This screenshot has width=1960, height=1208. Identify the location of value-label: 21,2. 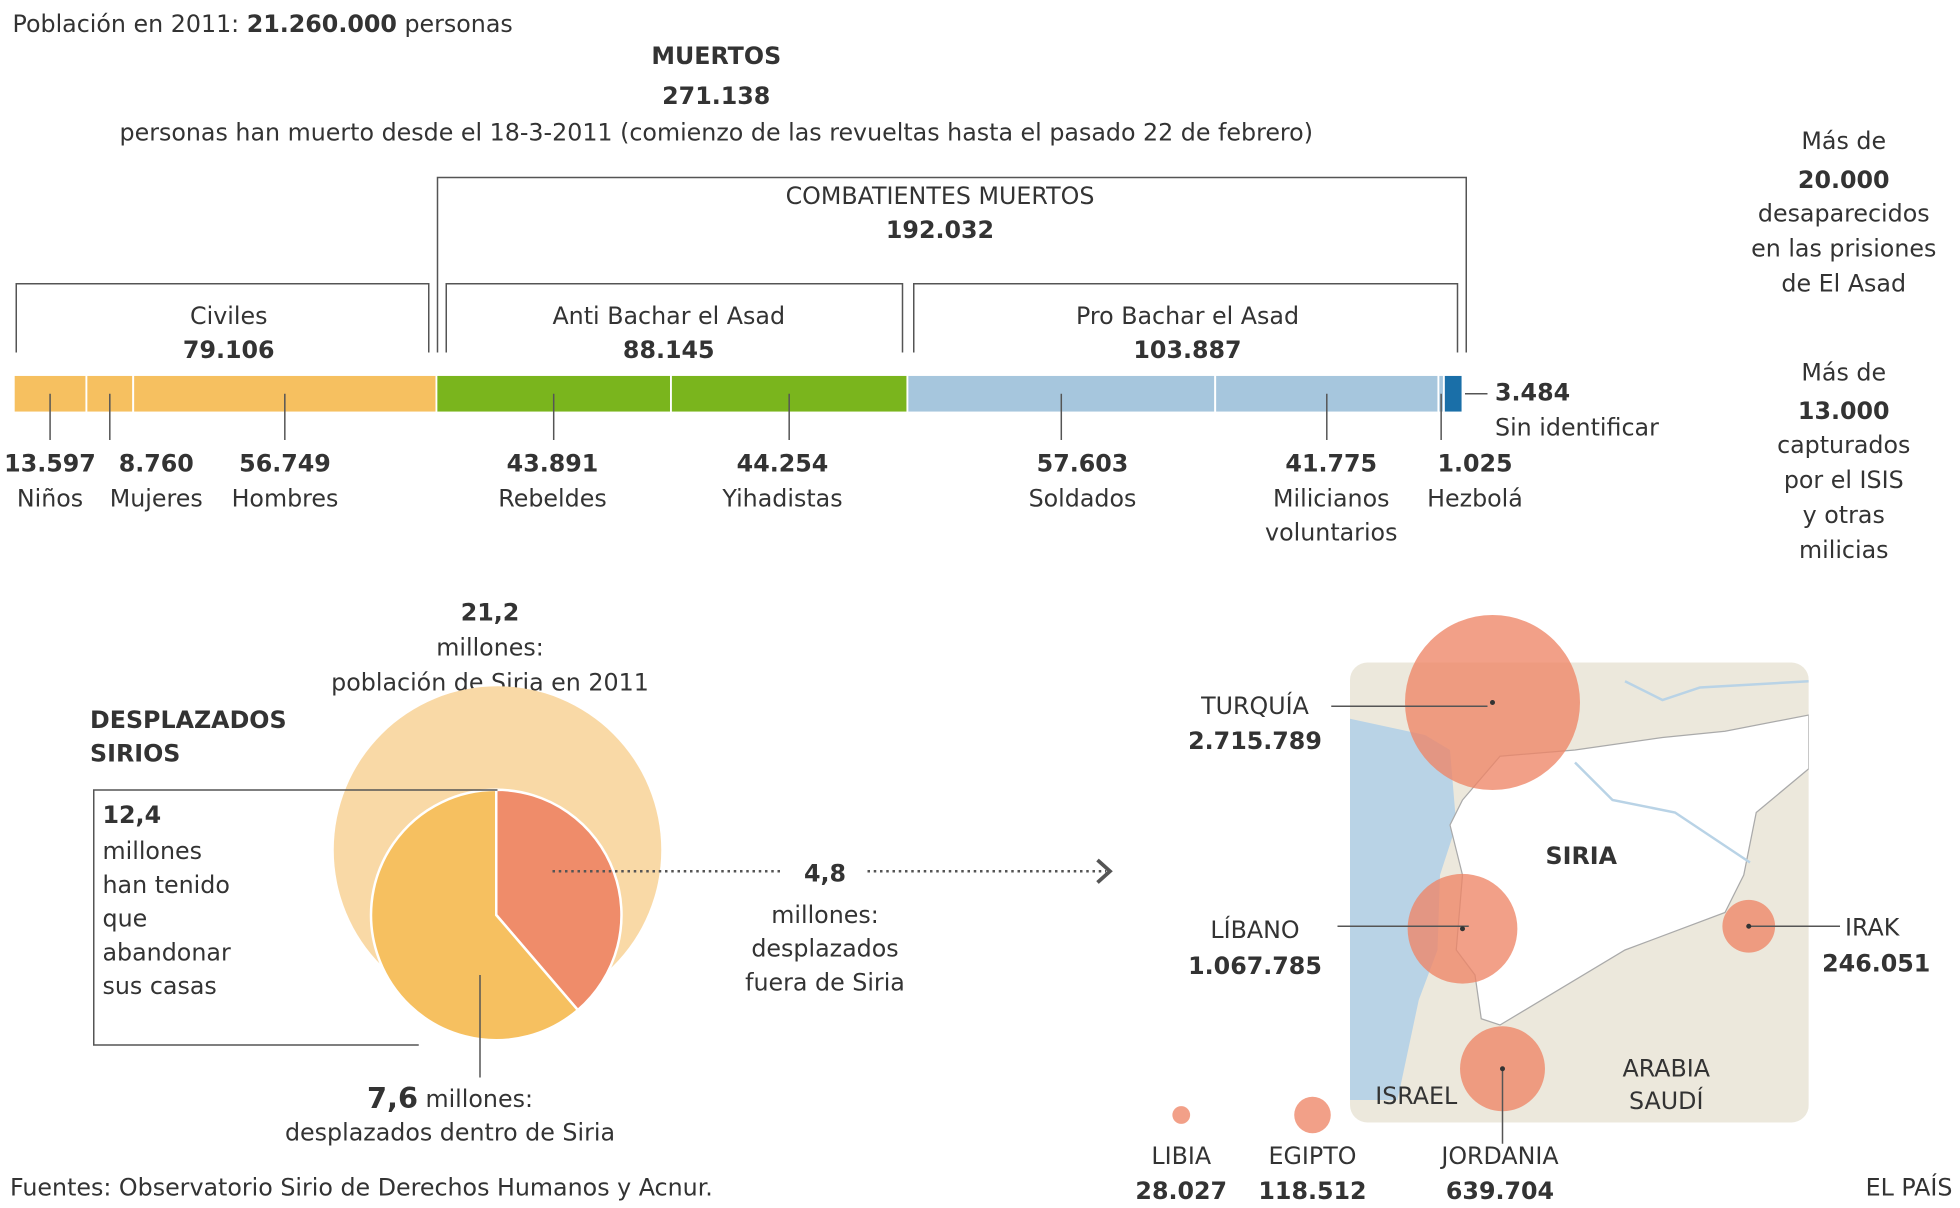
(490, 612).